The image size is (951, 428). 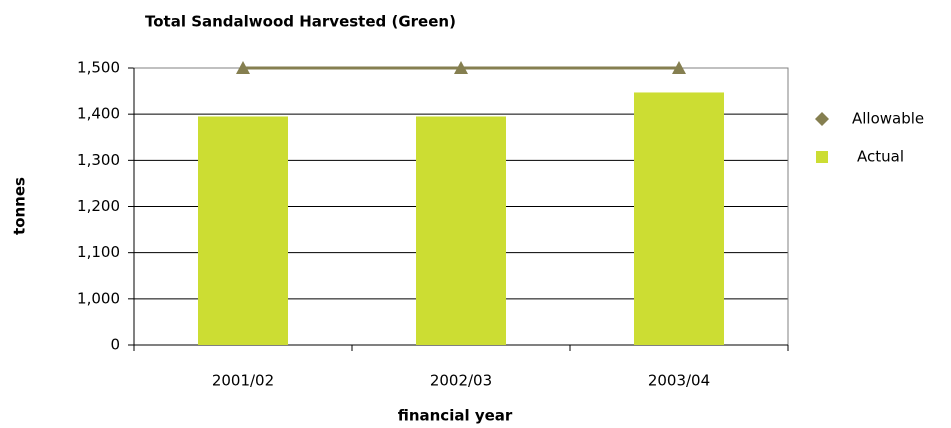 I want to click on y-axis-label: tonnes, so click(x=20, y=206).